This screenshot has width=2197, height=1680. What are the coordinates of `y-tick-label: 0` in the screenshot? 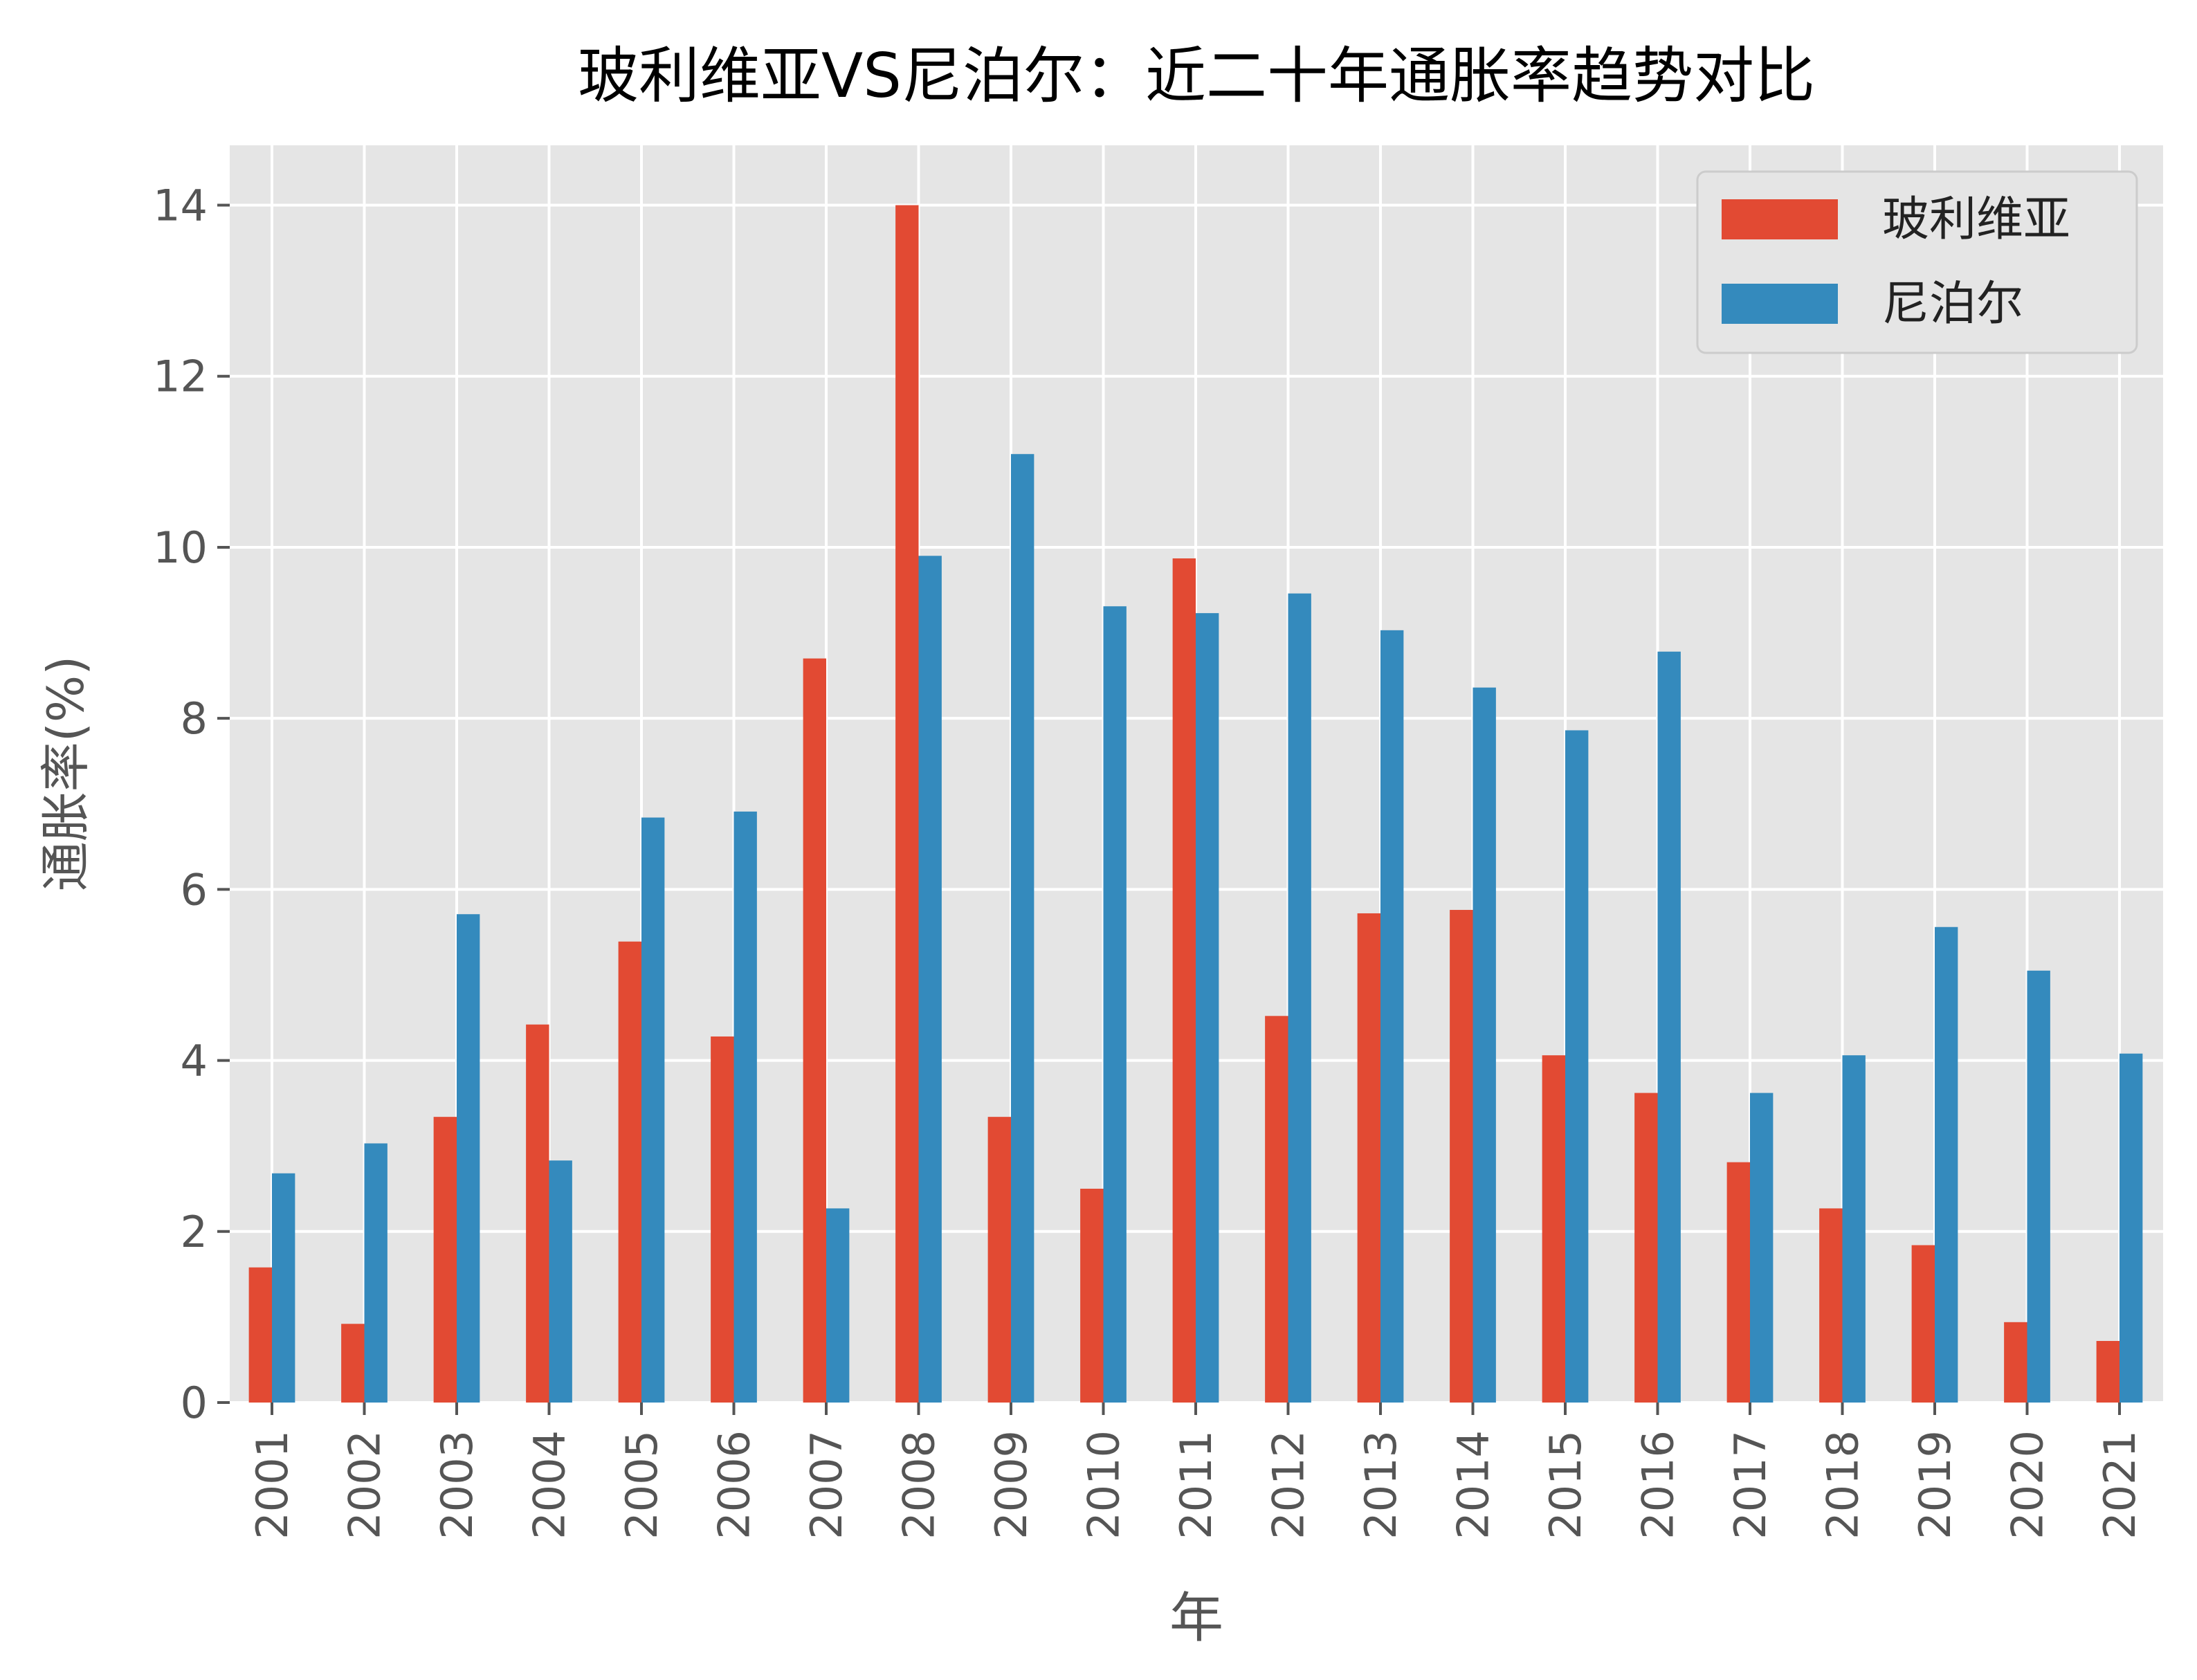 It's located at (194, 1403).